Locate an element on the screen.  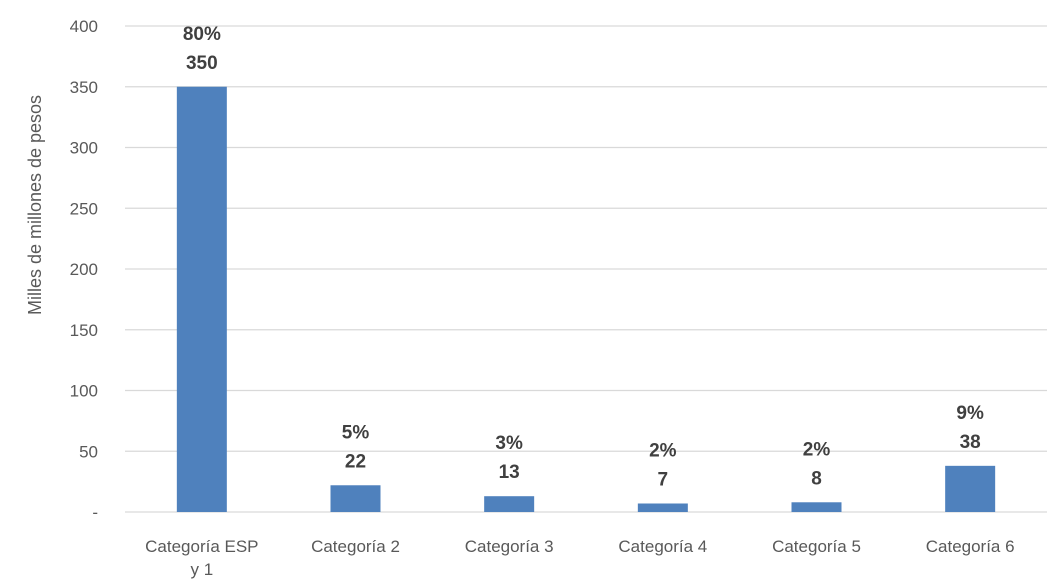
y-axis-ticks: - 50 100 150 200 250 300 350 400 is located at coordinates (84, 269).